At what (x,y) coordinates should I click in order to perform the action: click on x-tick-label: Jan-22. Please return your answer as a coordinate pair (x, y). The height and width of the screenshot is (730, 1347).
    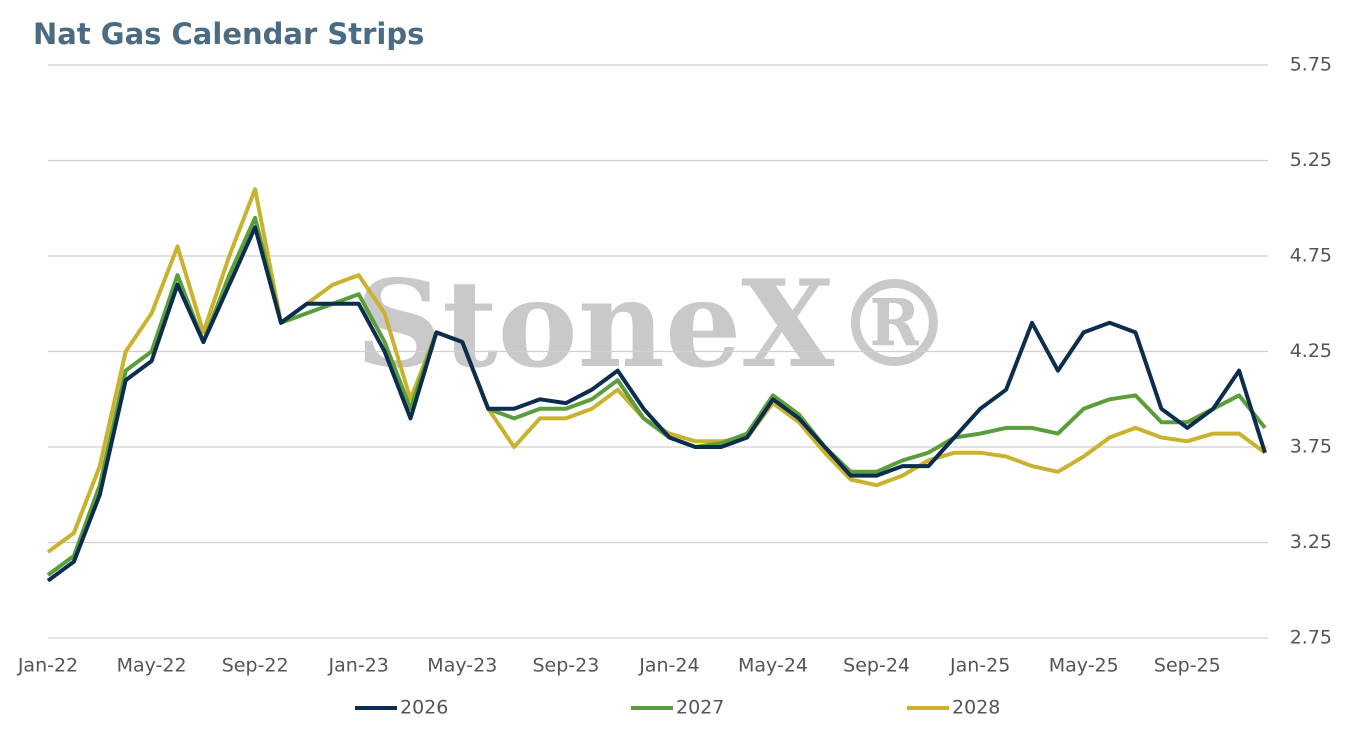
    Looking at the image, I should click on (47, 666).